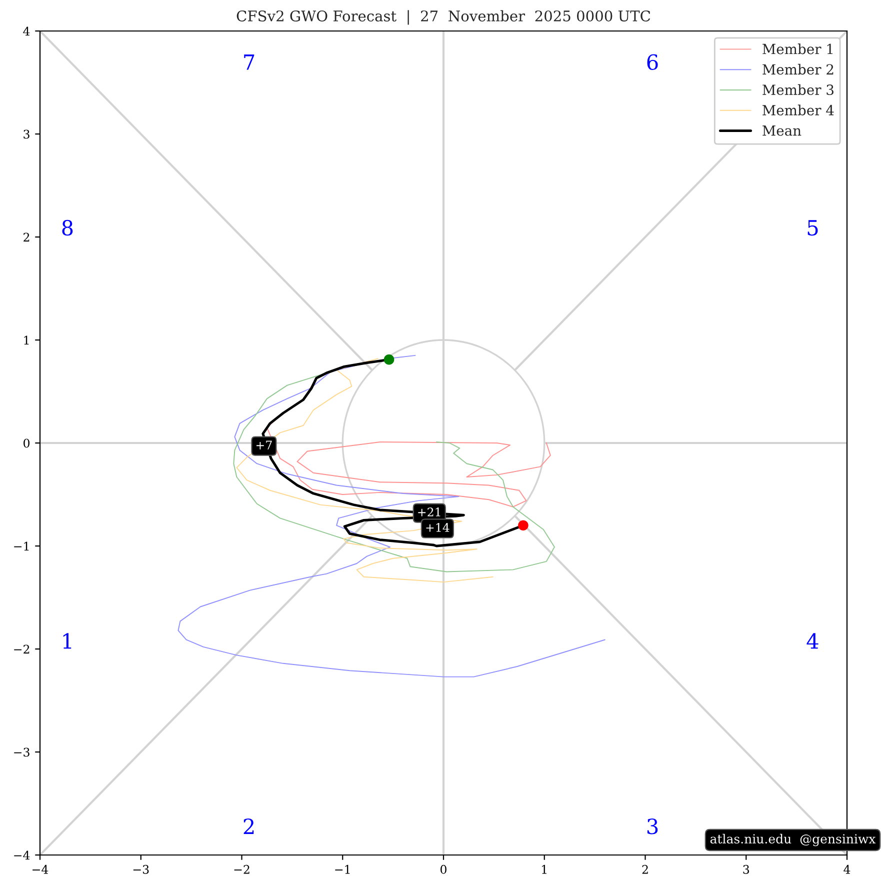 The image size is (881, 890). Describe the element at coordinates (746, 869) in the screenshot. I see `x-tick-label: 3` at that location.